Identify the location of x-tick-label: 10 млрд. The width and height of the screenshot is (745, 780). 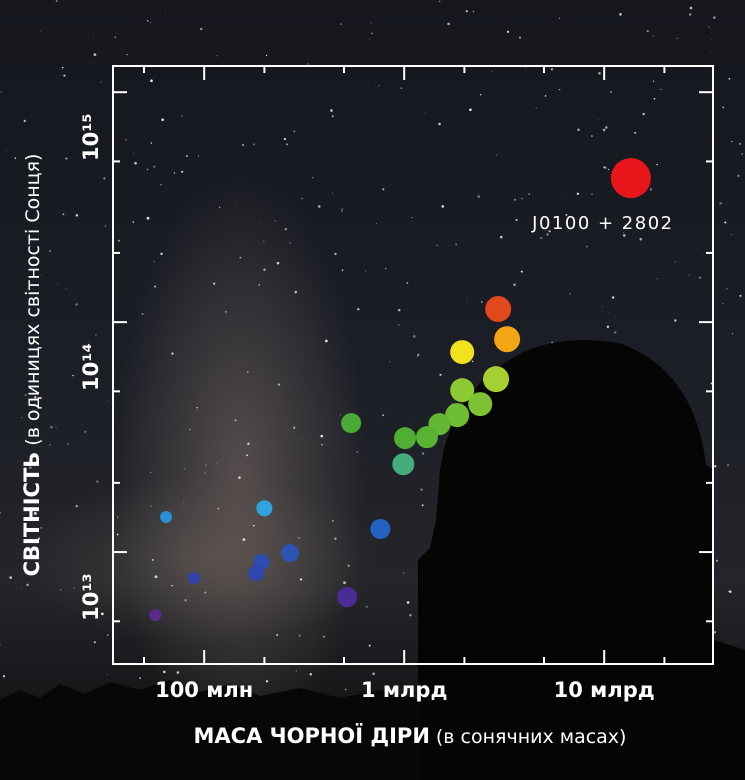
(604, 690).